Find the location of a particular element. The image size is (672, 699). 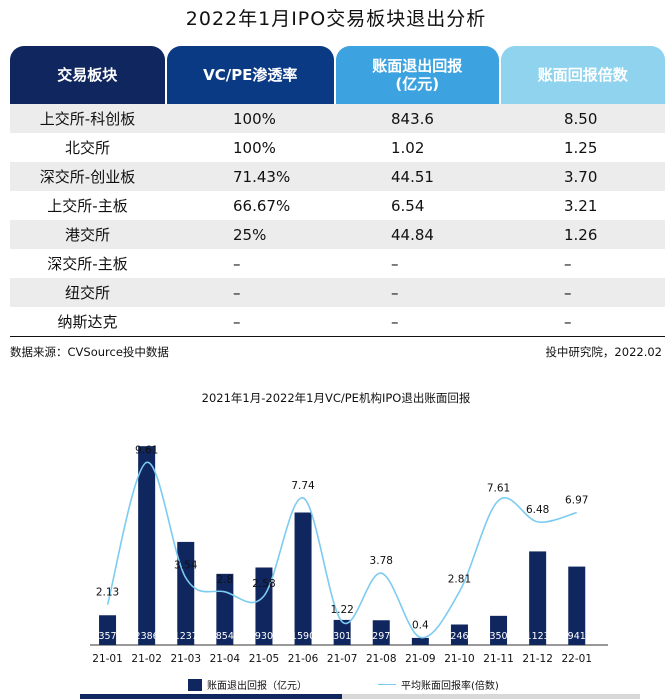

bar-value-label: 357 is located at coordinates (107, 636).